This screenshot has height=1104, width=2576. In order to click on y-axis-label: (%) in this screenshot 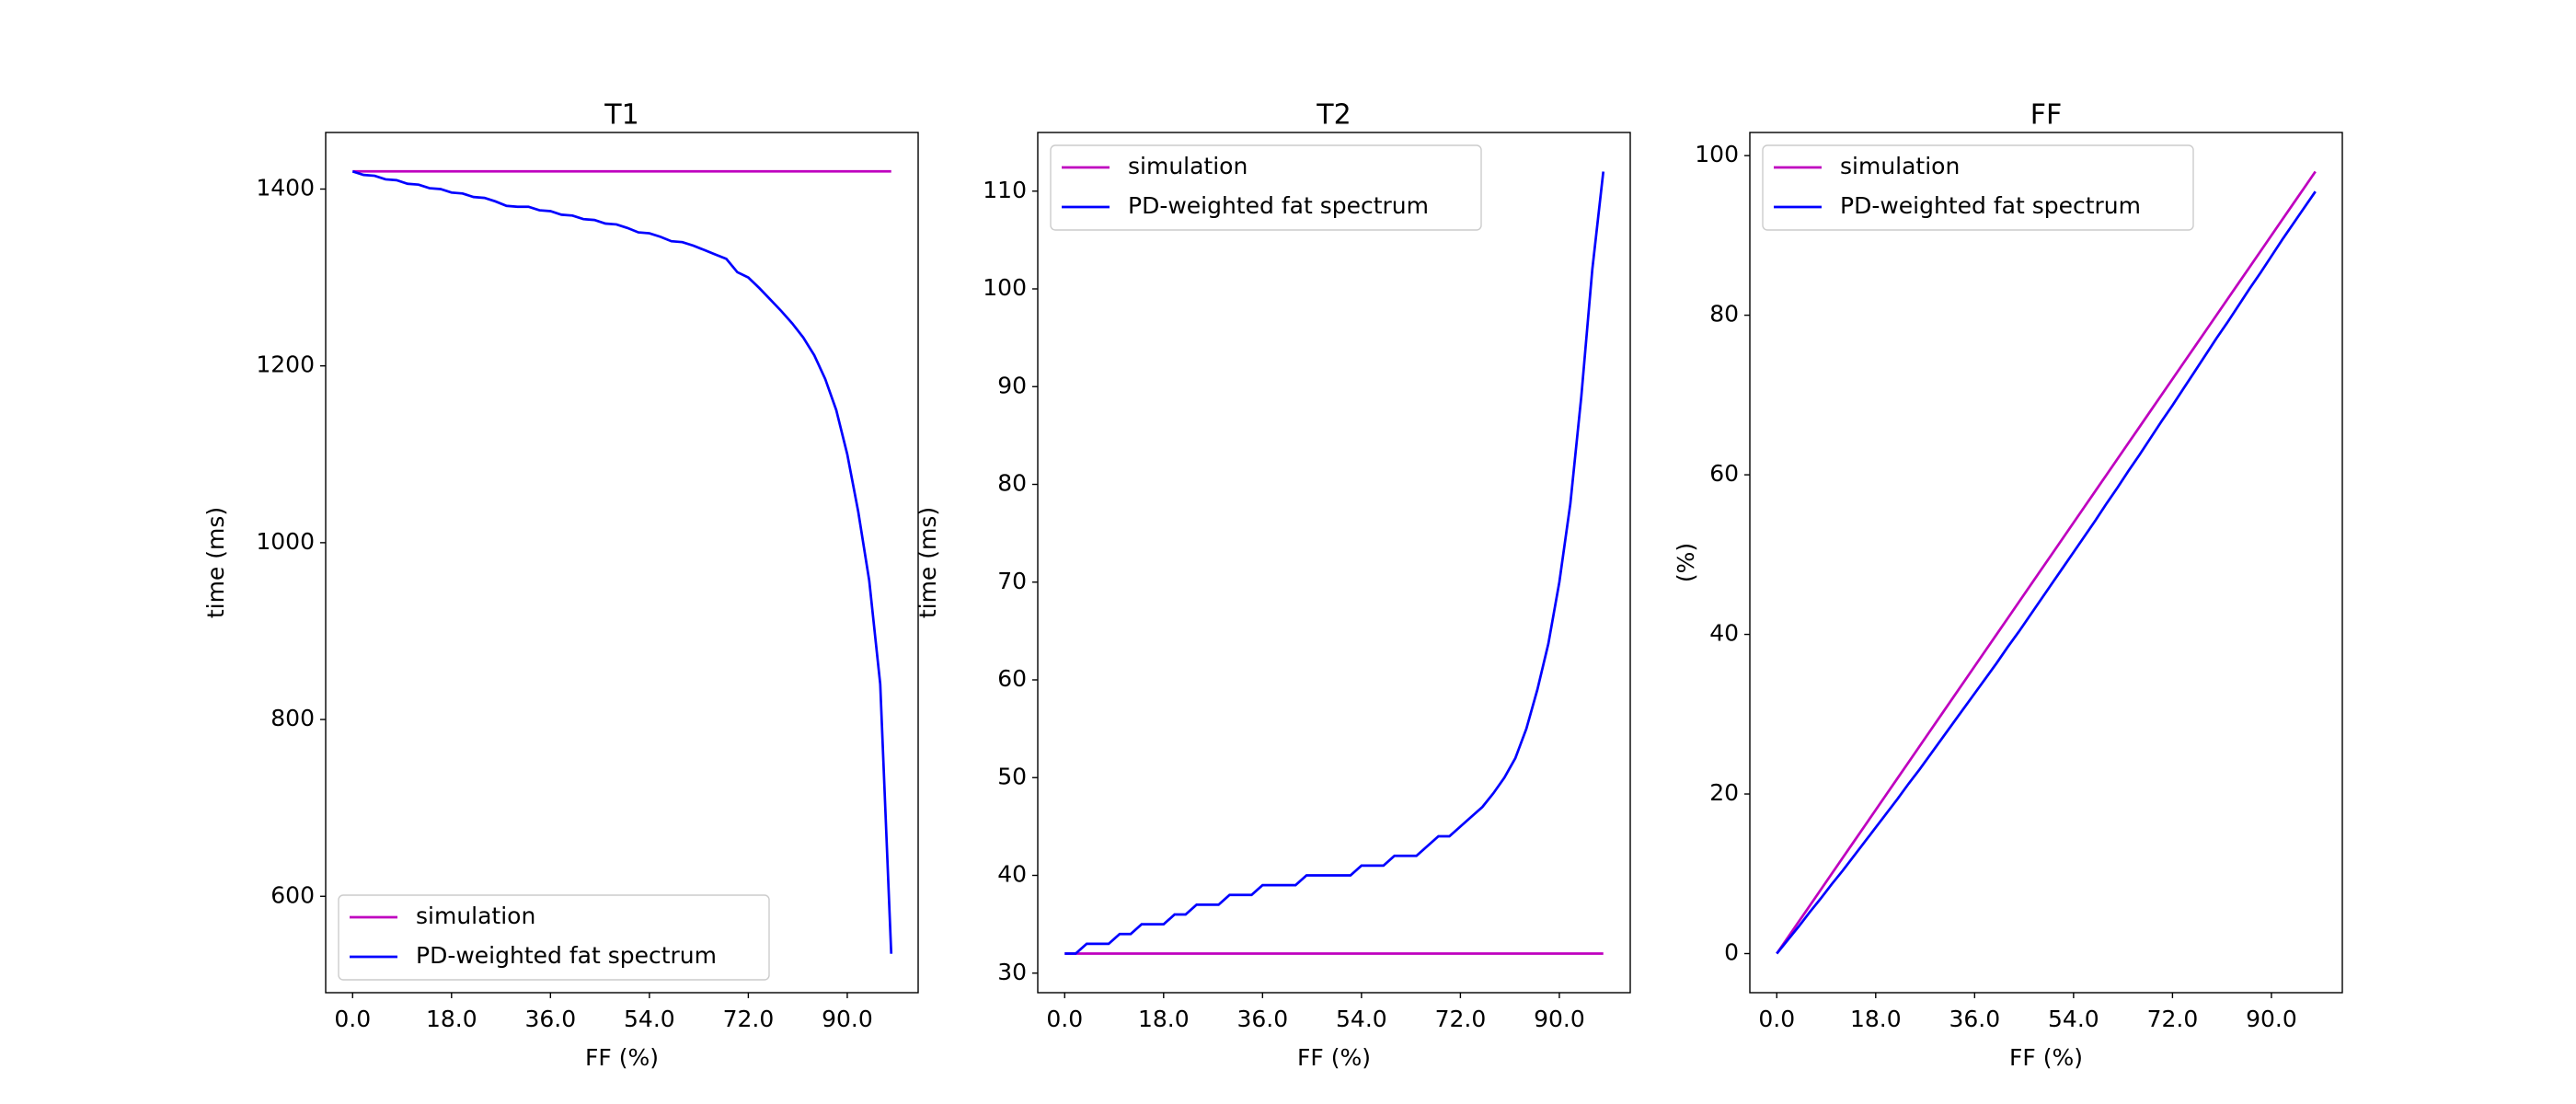, I will do `click(1686, 562)`.